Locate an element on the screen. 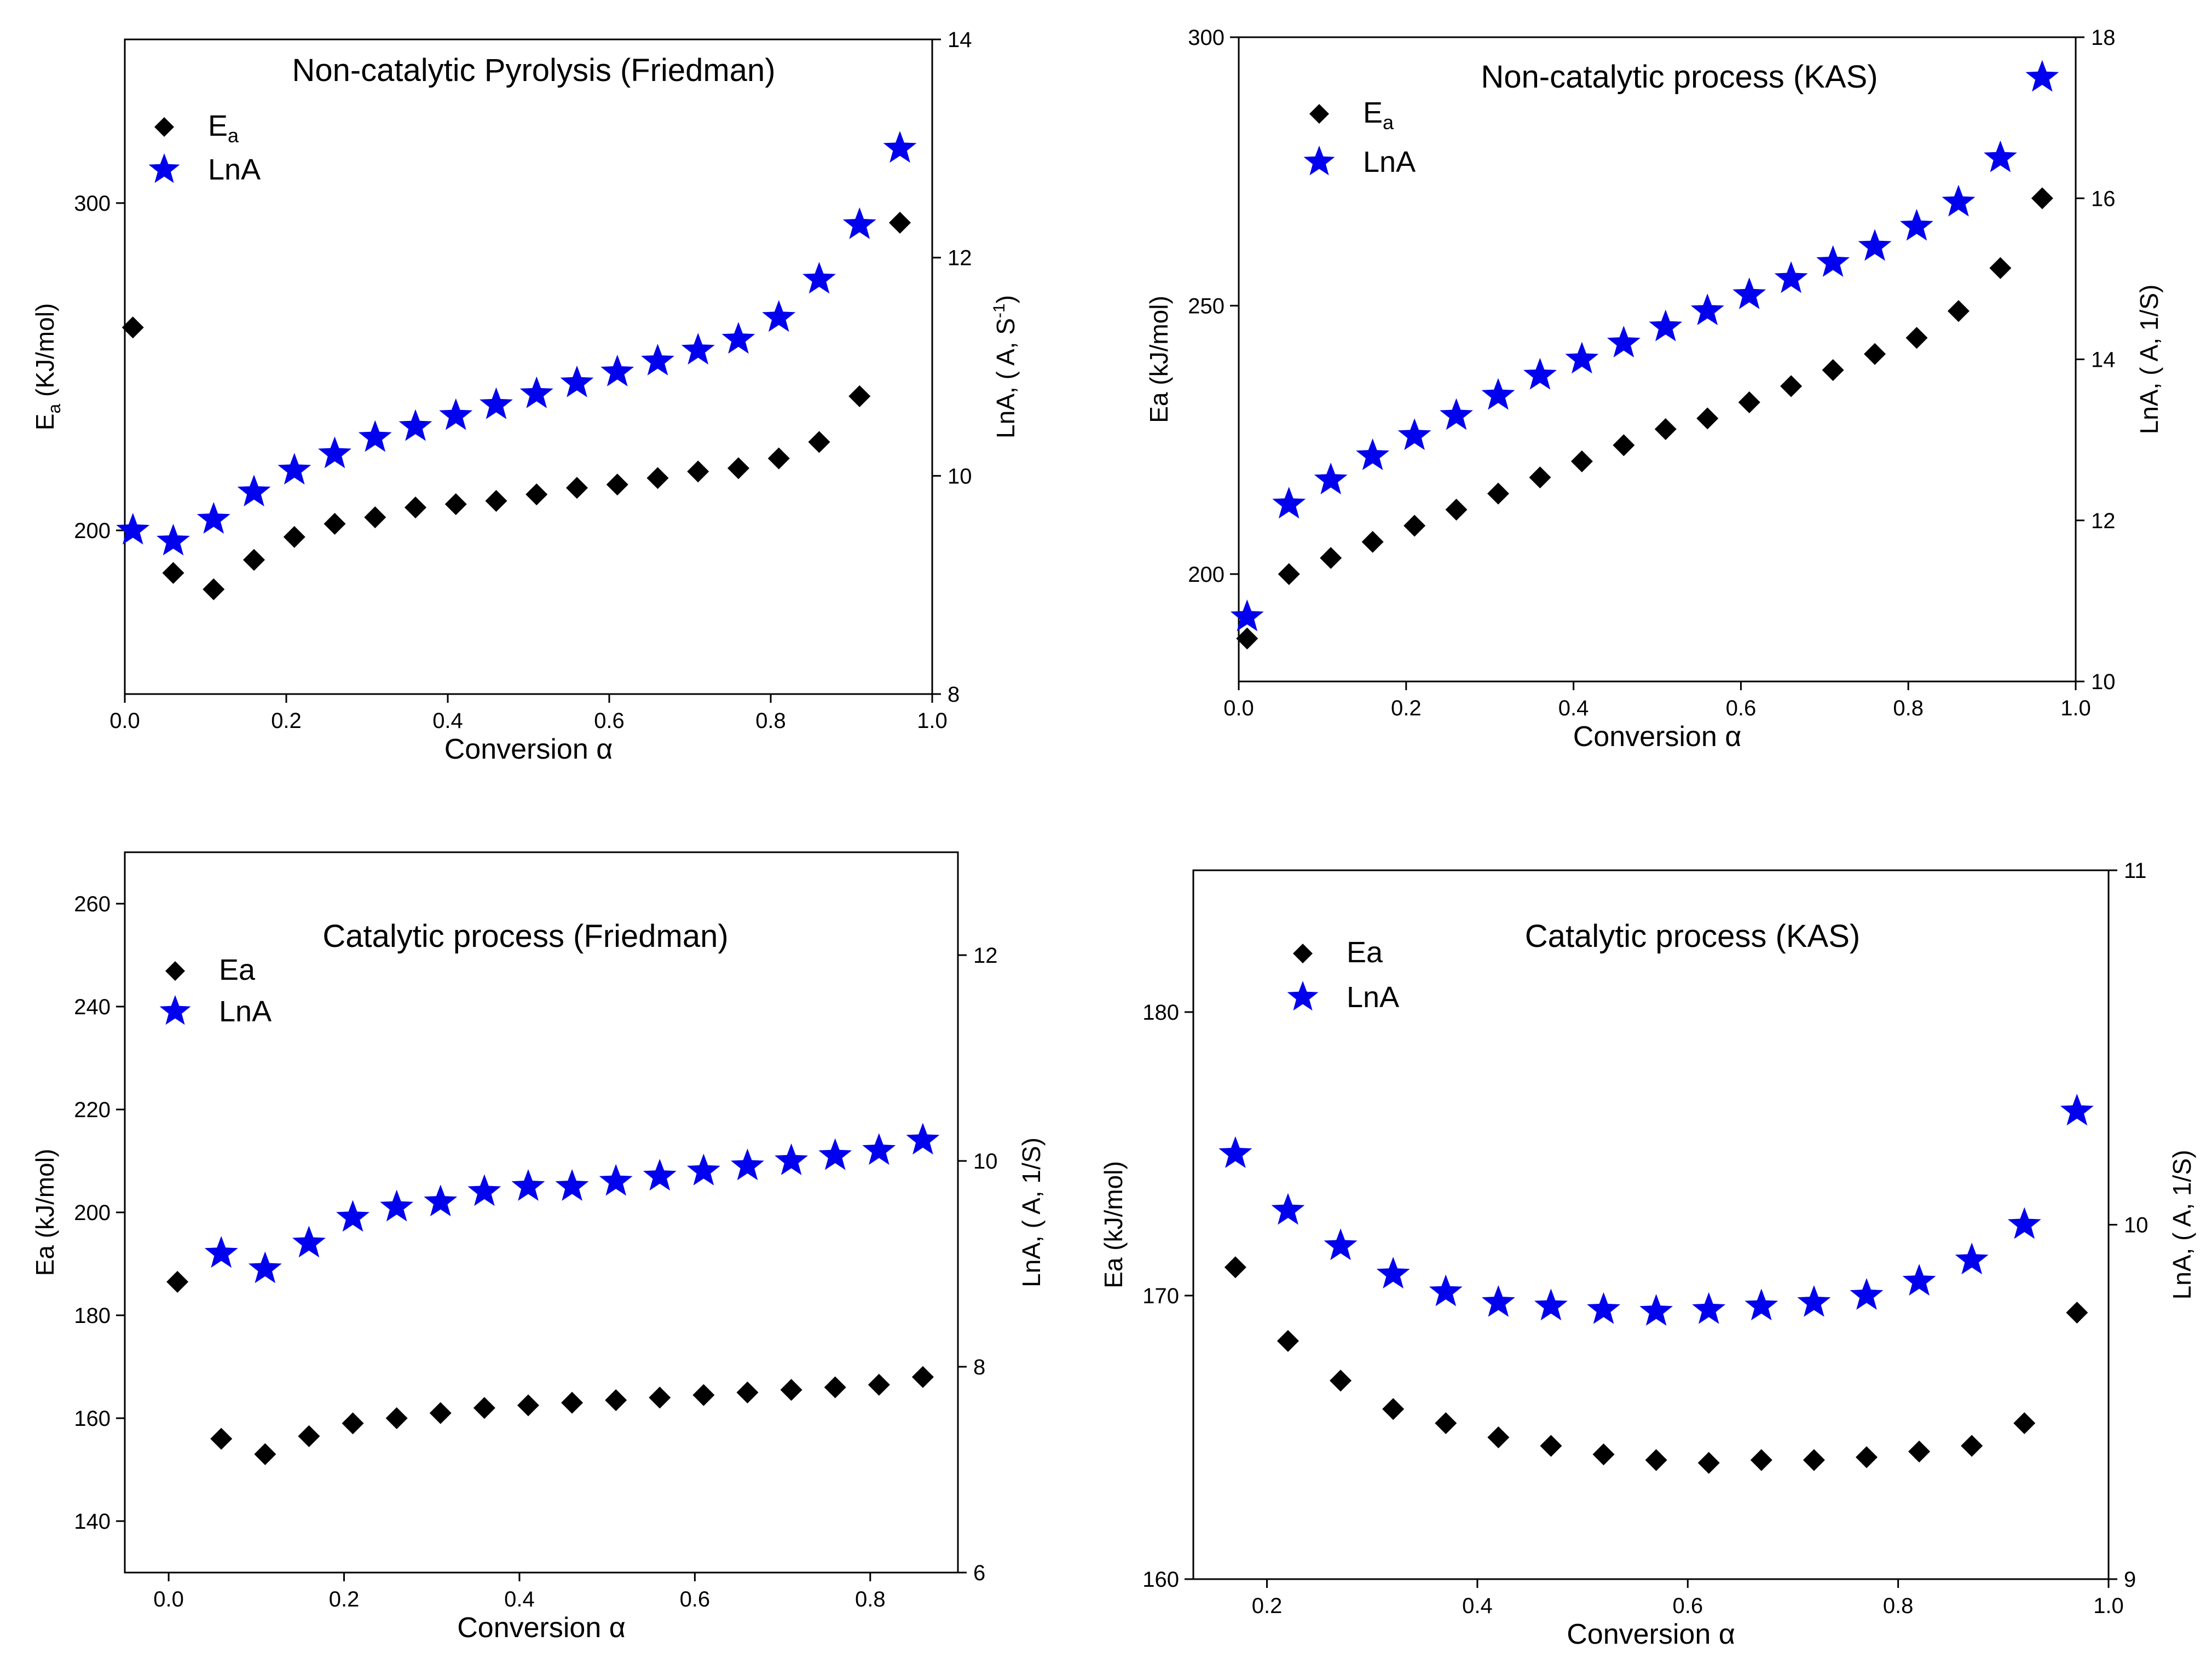 The height and width of the screenshot is (1676, 2212). y2-axis-label: LnA, ( A, S-1) is located at coordinates (1005, 366).